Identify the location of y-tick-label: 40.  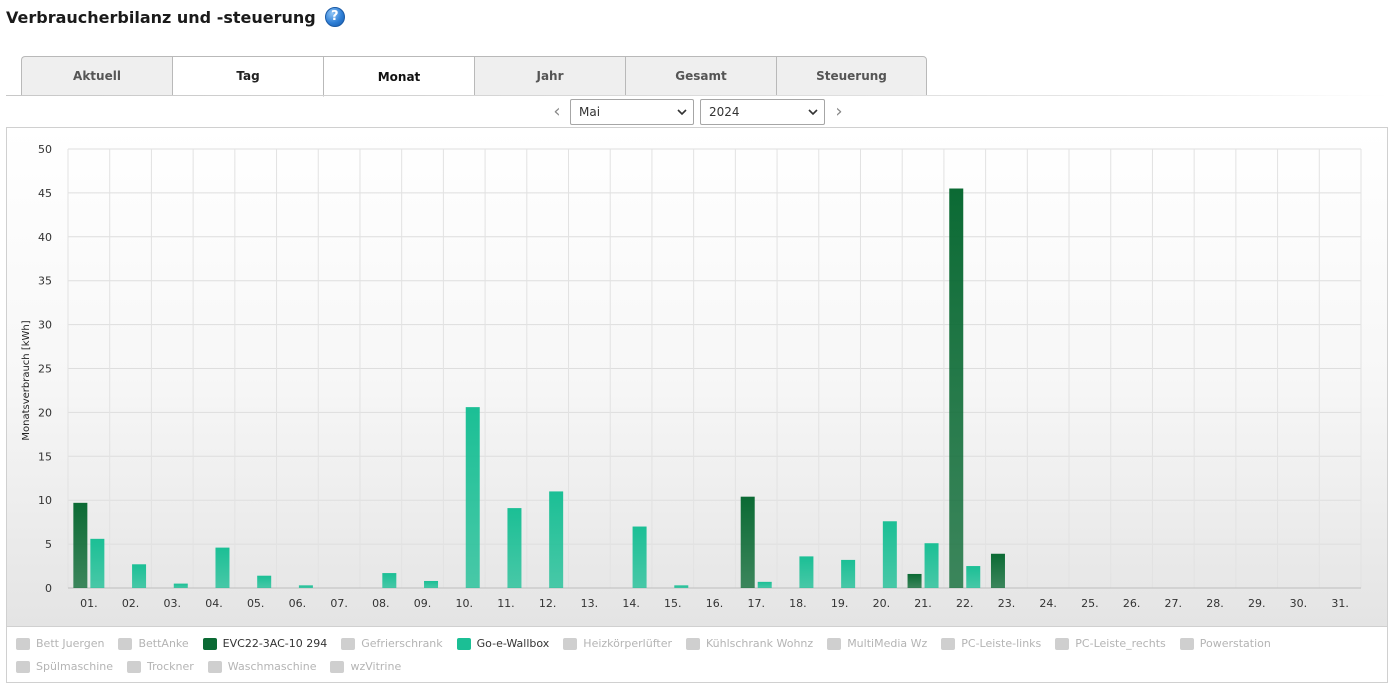
(45, 237).